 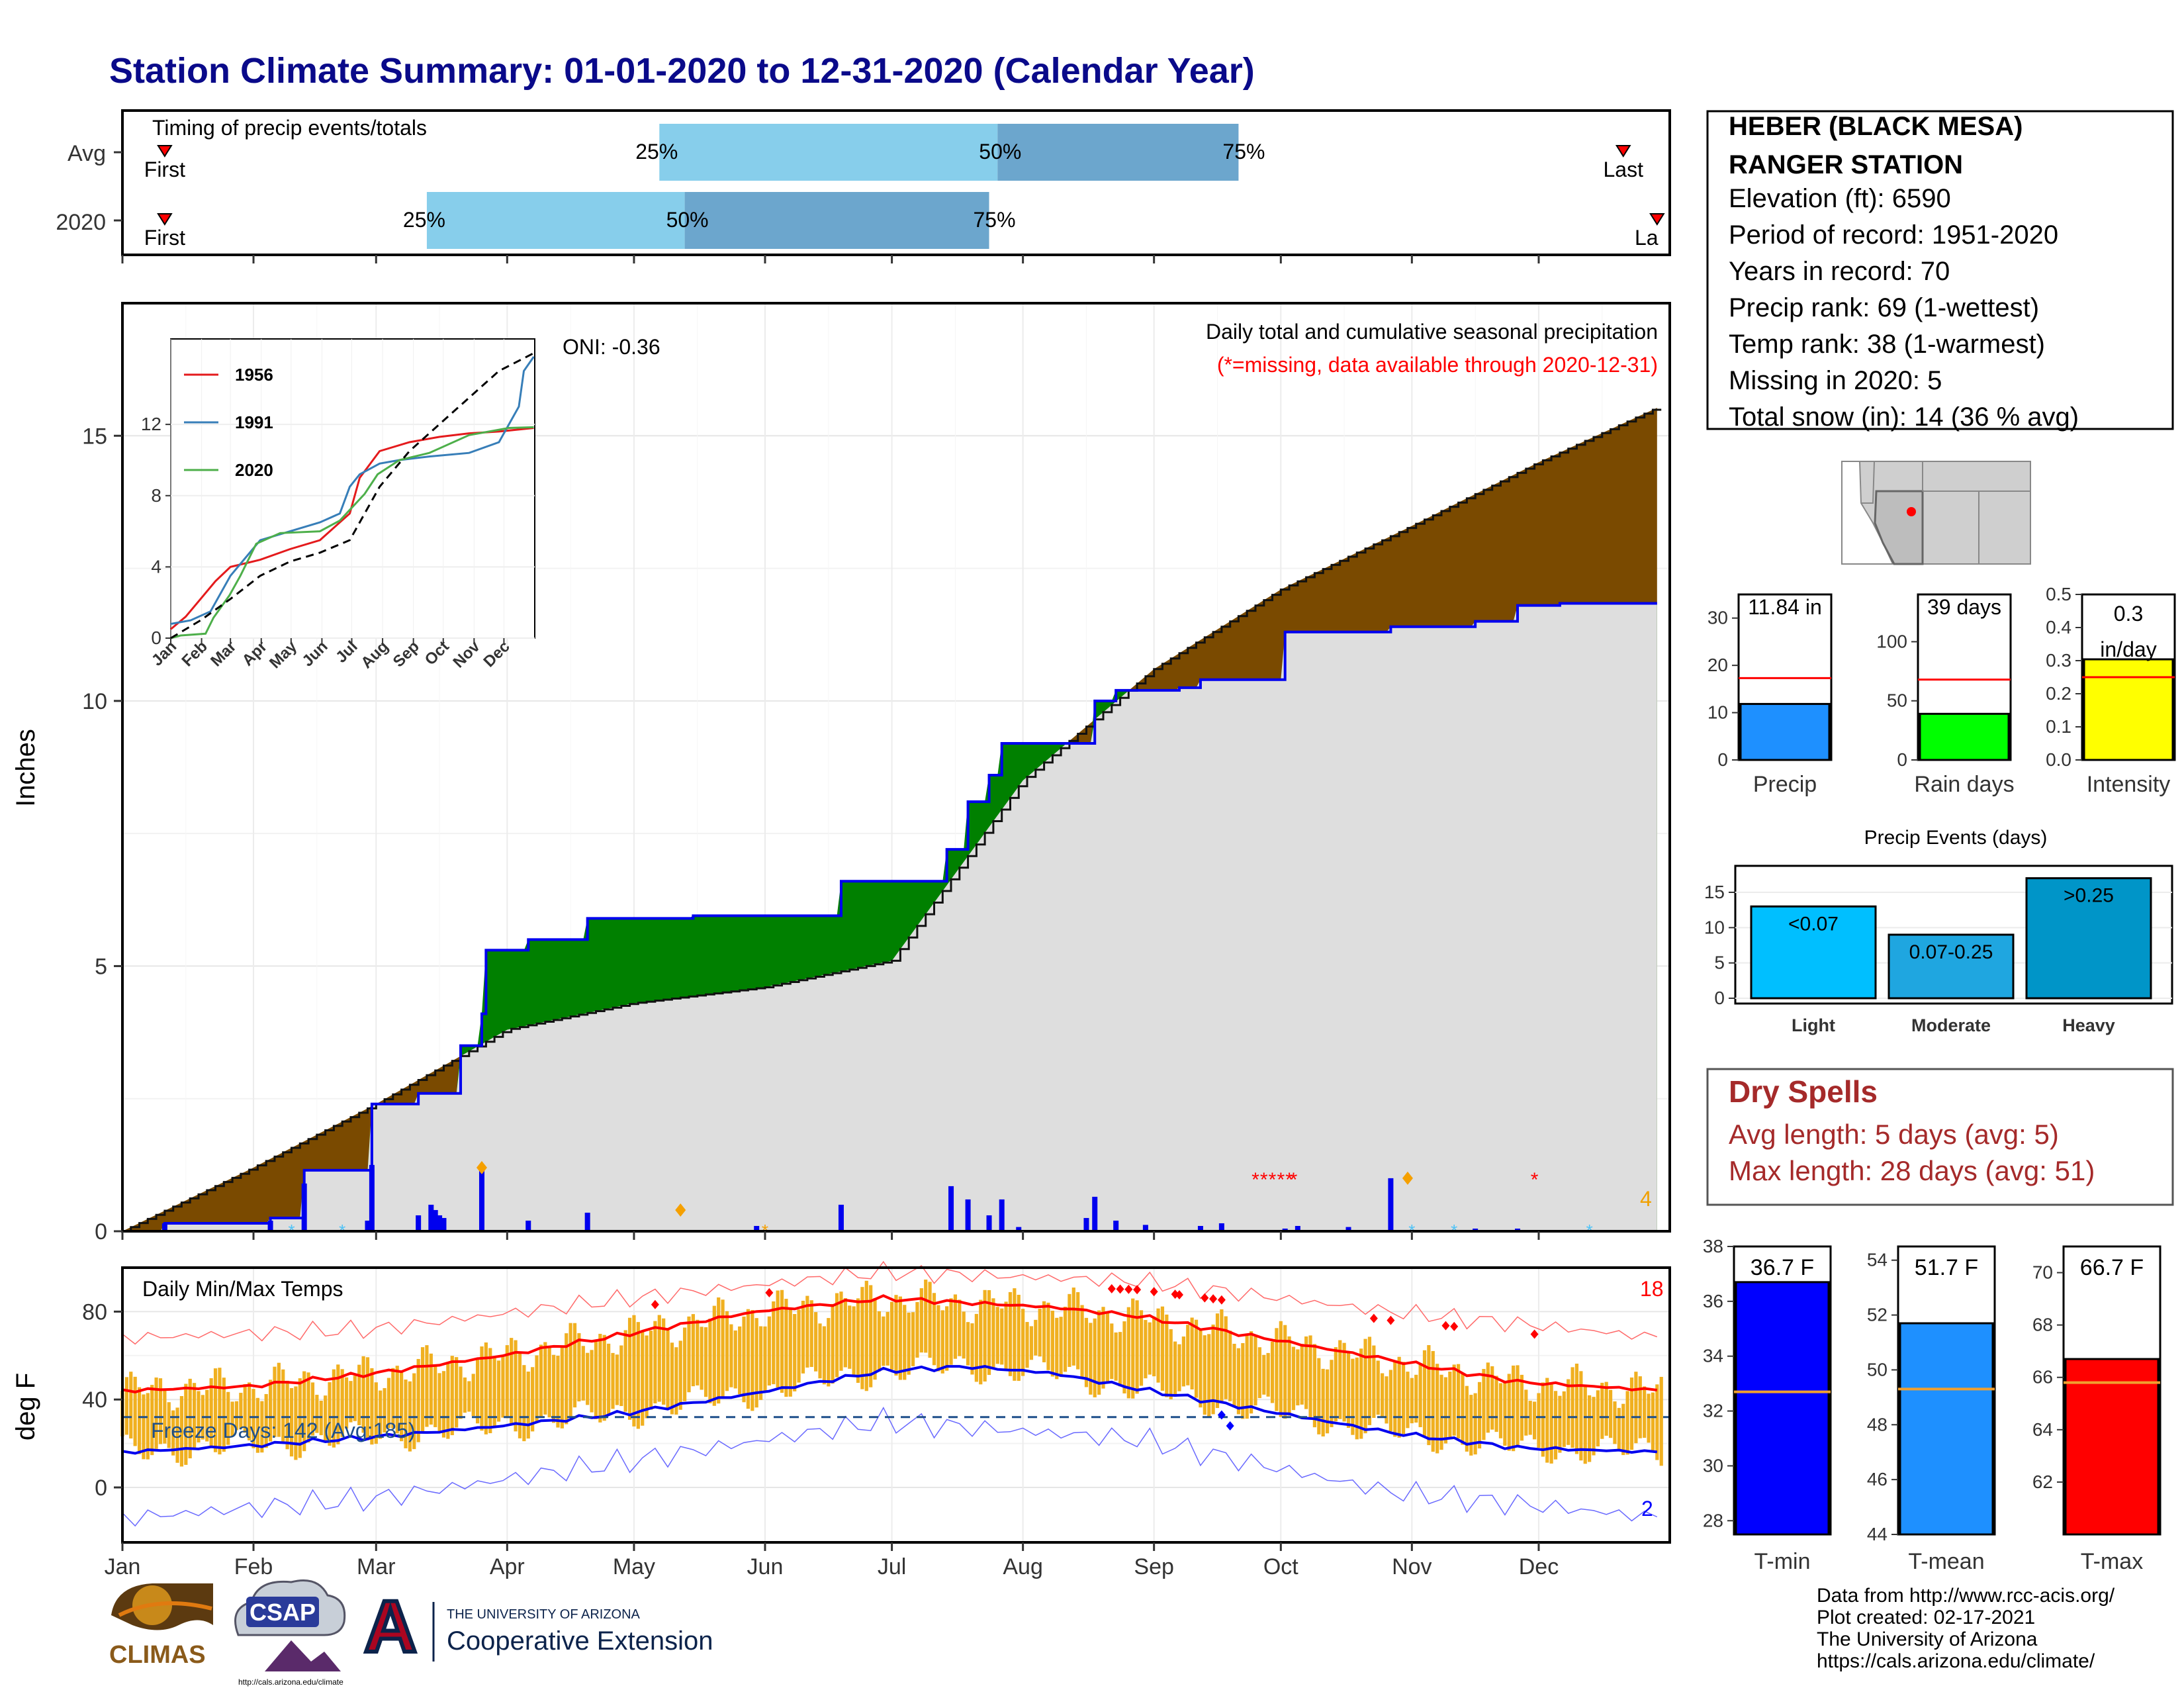 I want to click on timing-label-50-1: 50%, so click(x=687, y=220).